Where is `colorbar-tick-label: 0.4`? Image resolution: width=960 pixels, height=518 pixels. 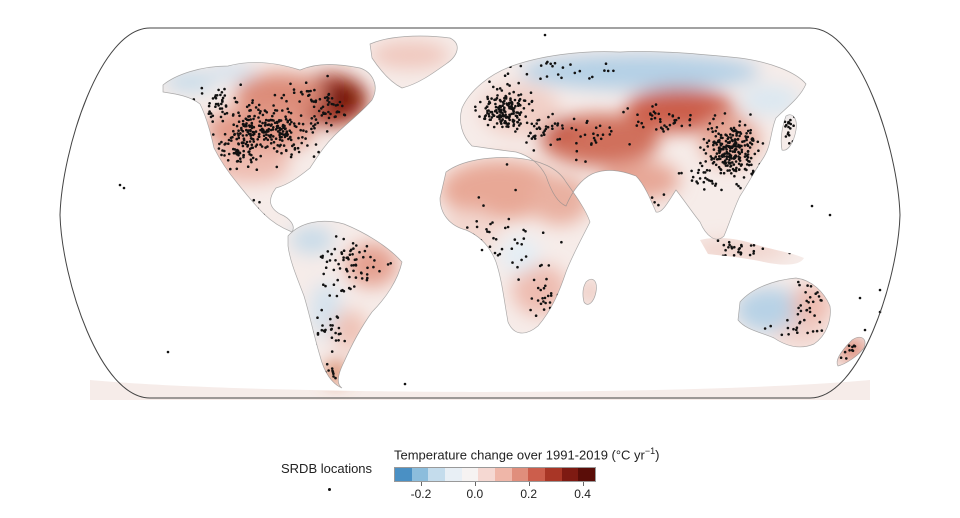
colorbar-tick-label: 0.4 is located at coordinates (582, 494).